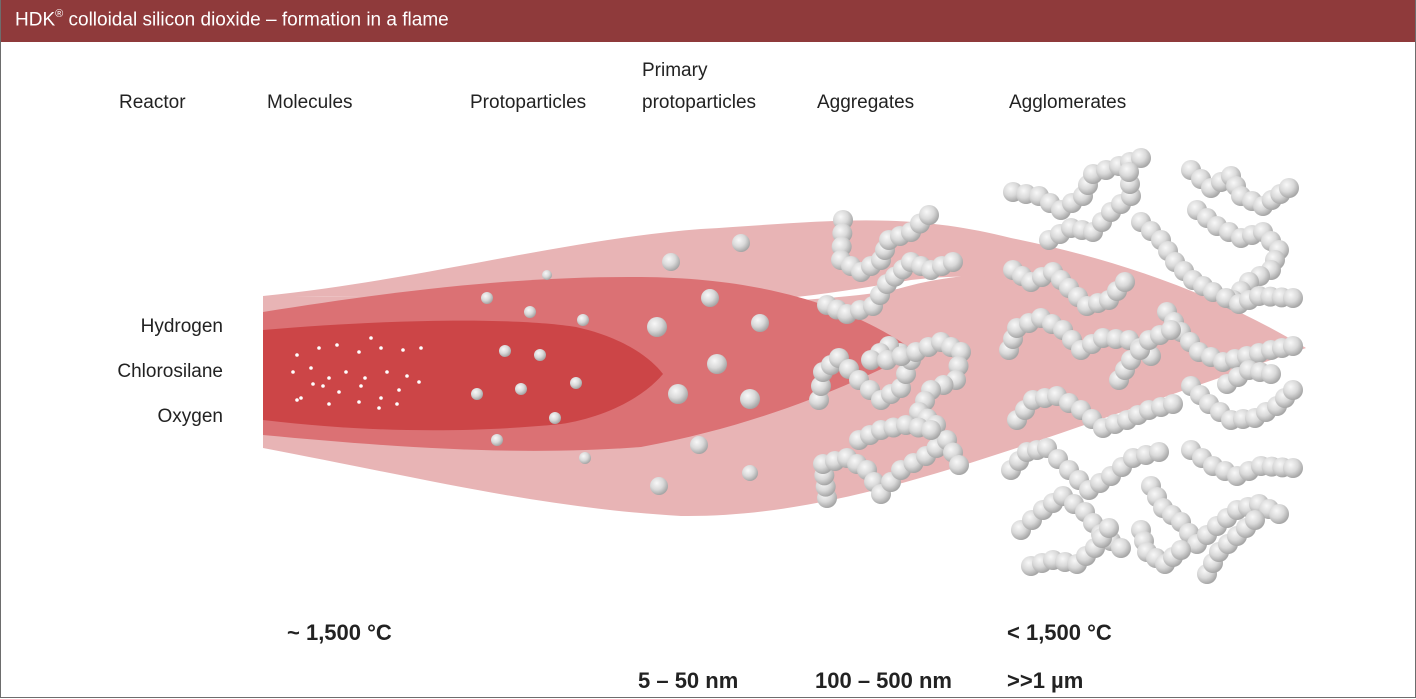  Describe the element at coordinates (190, 416) in the screenshot. I see `input-label-oxygen: Oxygen` at that location.